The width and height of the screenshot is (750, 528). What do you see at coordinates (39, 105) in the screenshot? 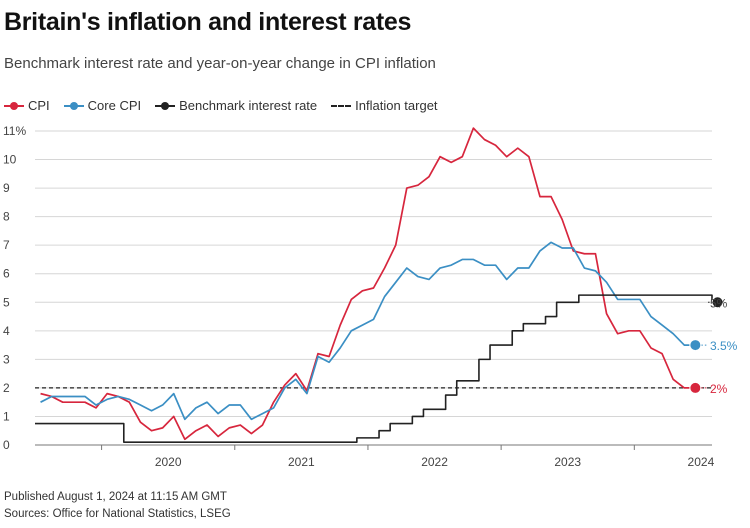
I see `legend-label-cpi: CPI` at bounding box center [39, 105].